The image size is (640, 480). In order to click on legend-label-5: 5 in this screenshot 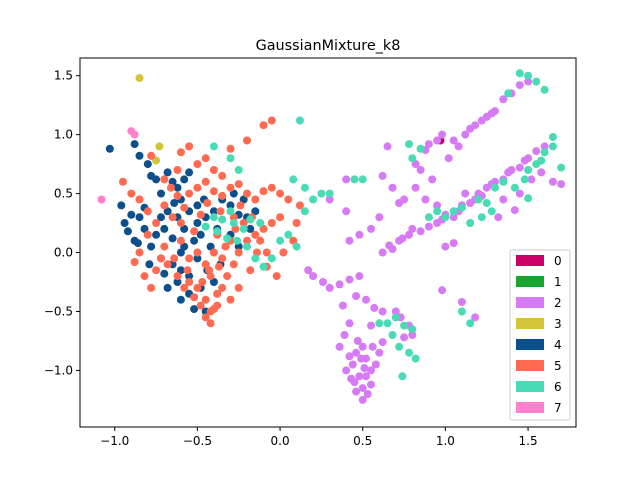, I will do `click(558, 366)`.